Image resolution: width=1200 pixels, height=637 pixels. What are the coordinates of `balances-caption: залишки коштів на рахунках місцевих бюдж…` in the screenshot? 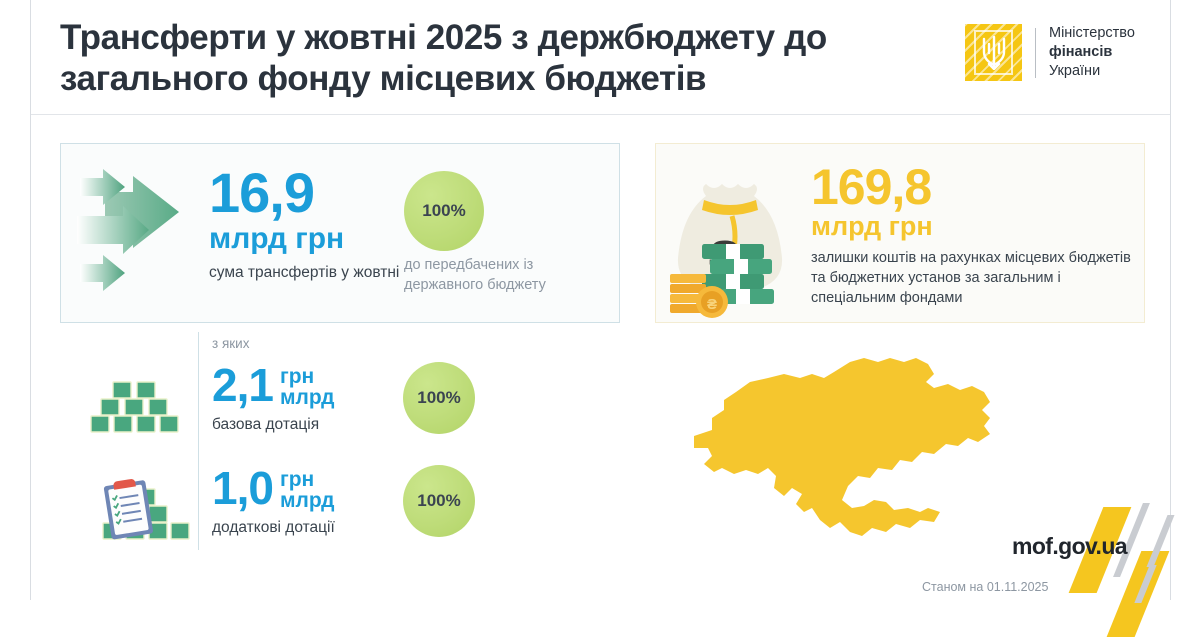 It's located at (971, 278).